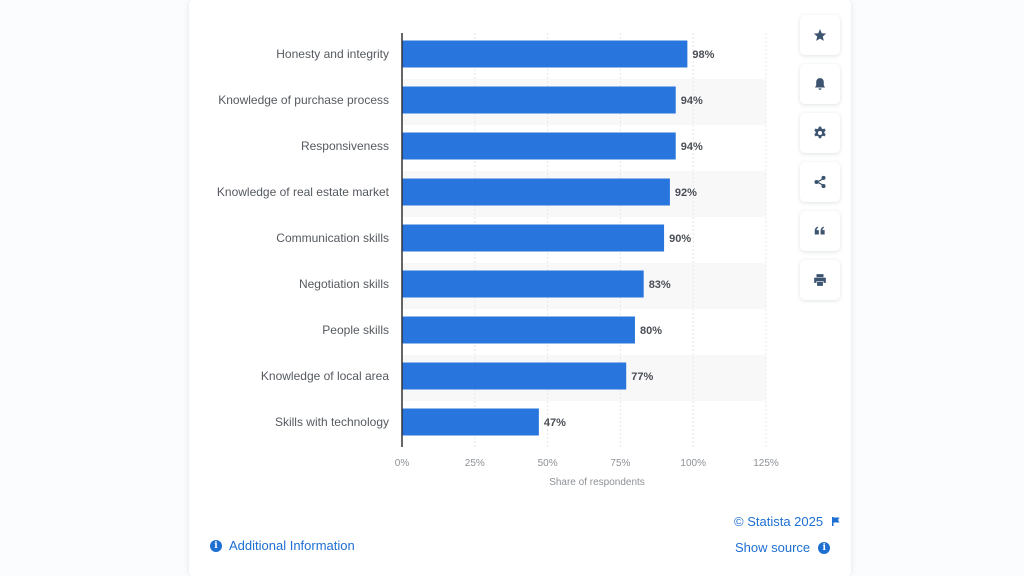  Describe the element at coordinates (680, 239) in the screenshot. I see `value-label: 90%` at that location.